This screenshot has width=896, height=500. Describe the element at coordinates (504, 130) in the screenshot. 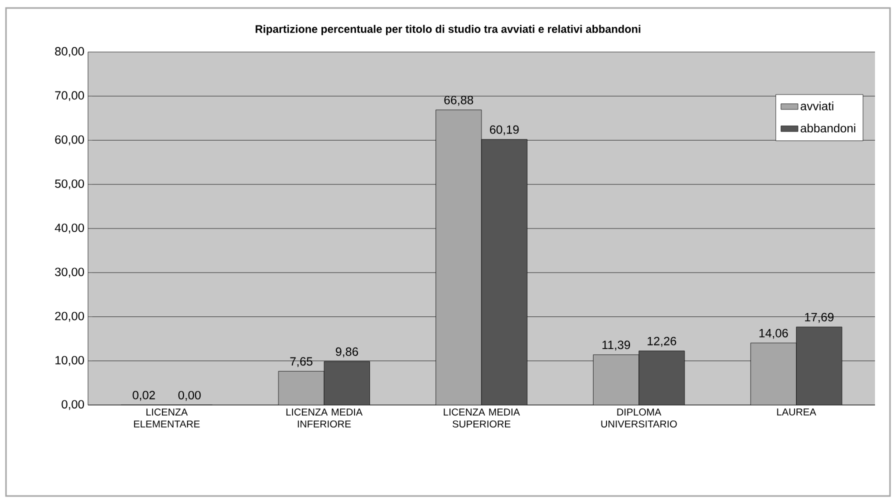

I see `data-label: 60,19` at that location.